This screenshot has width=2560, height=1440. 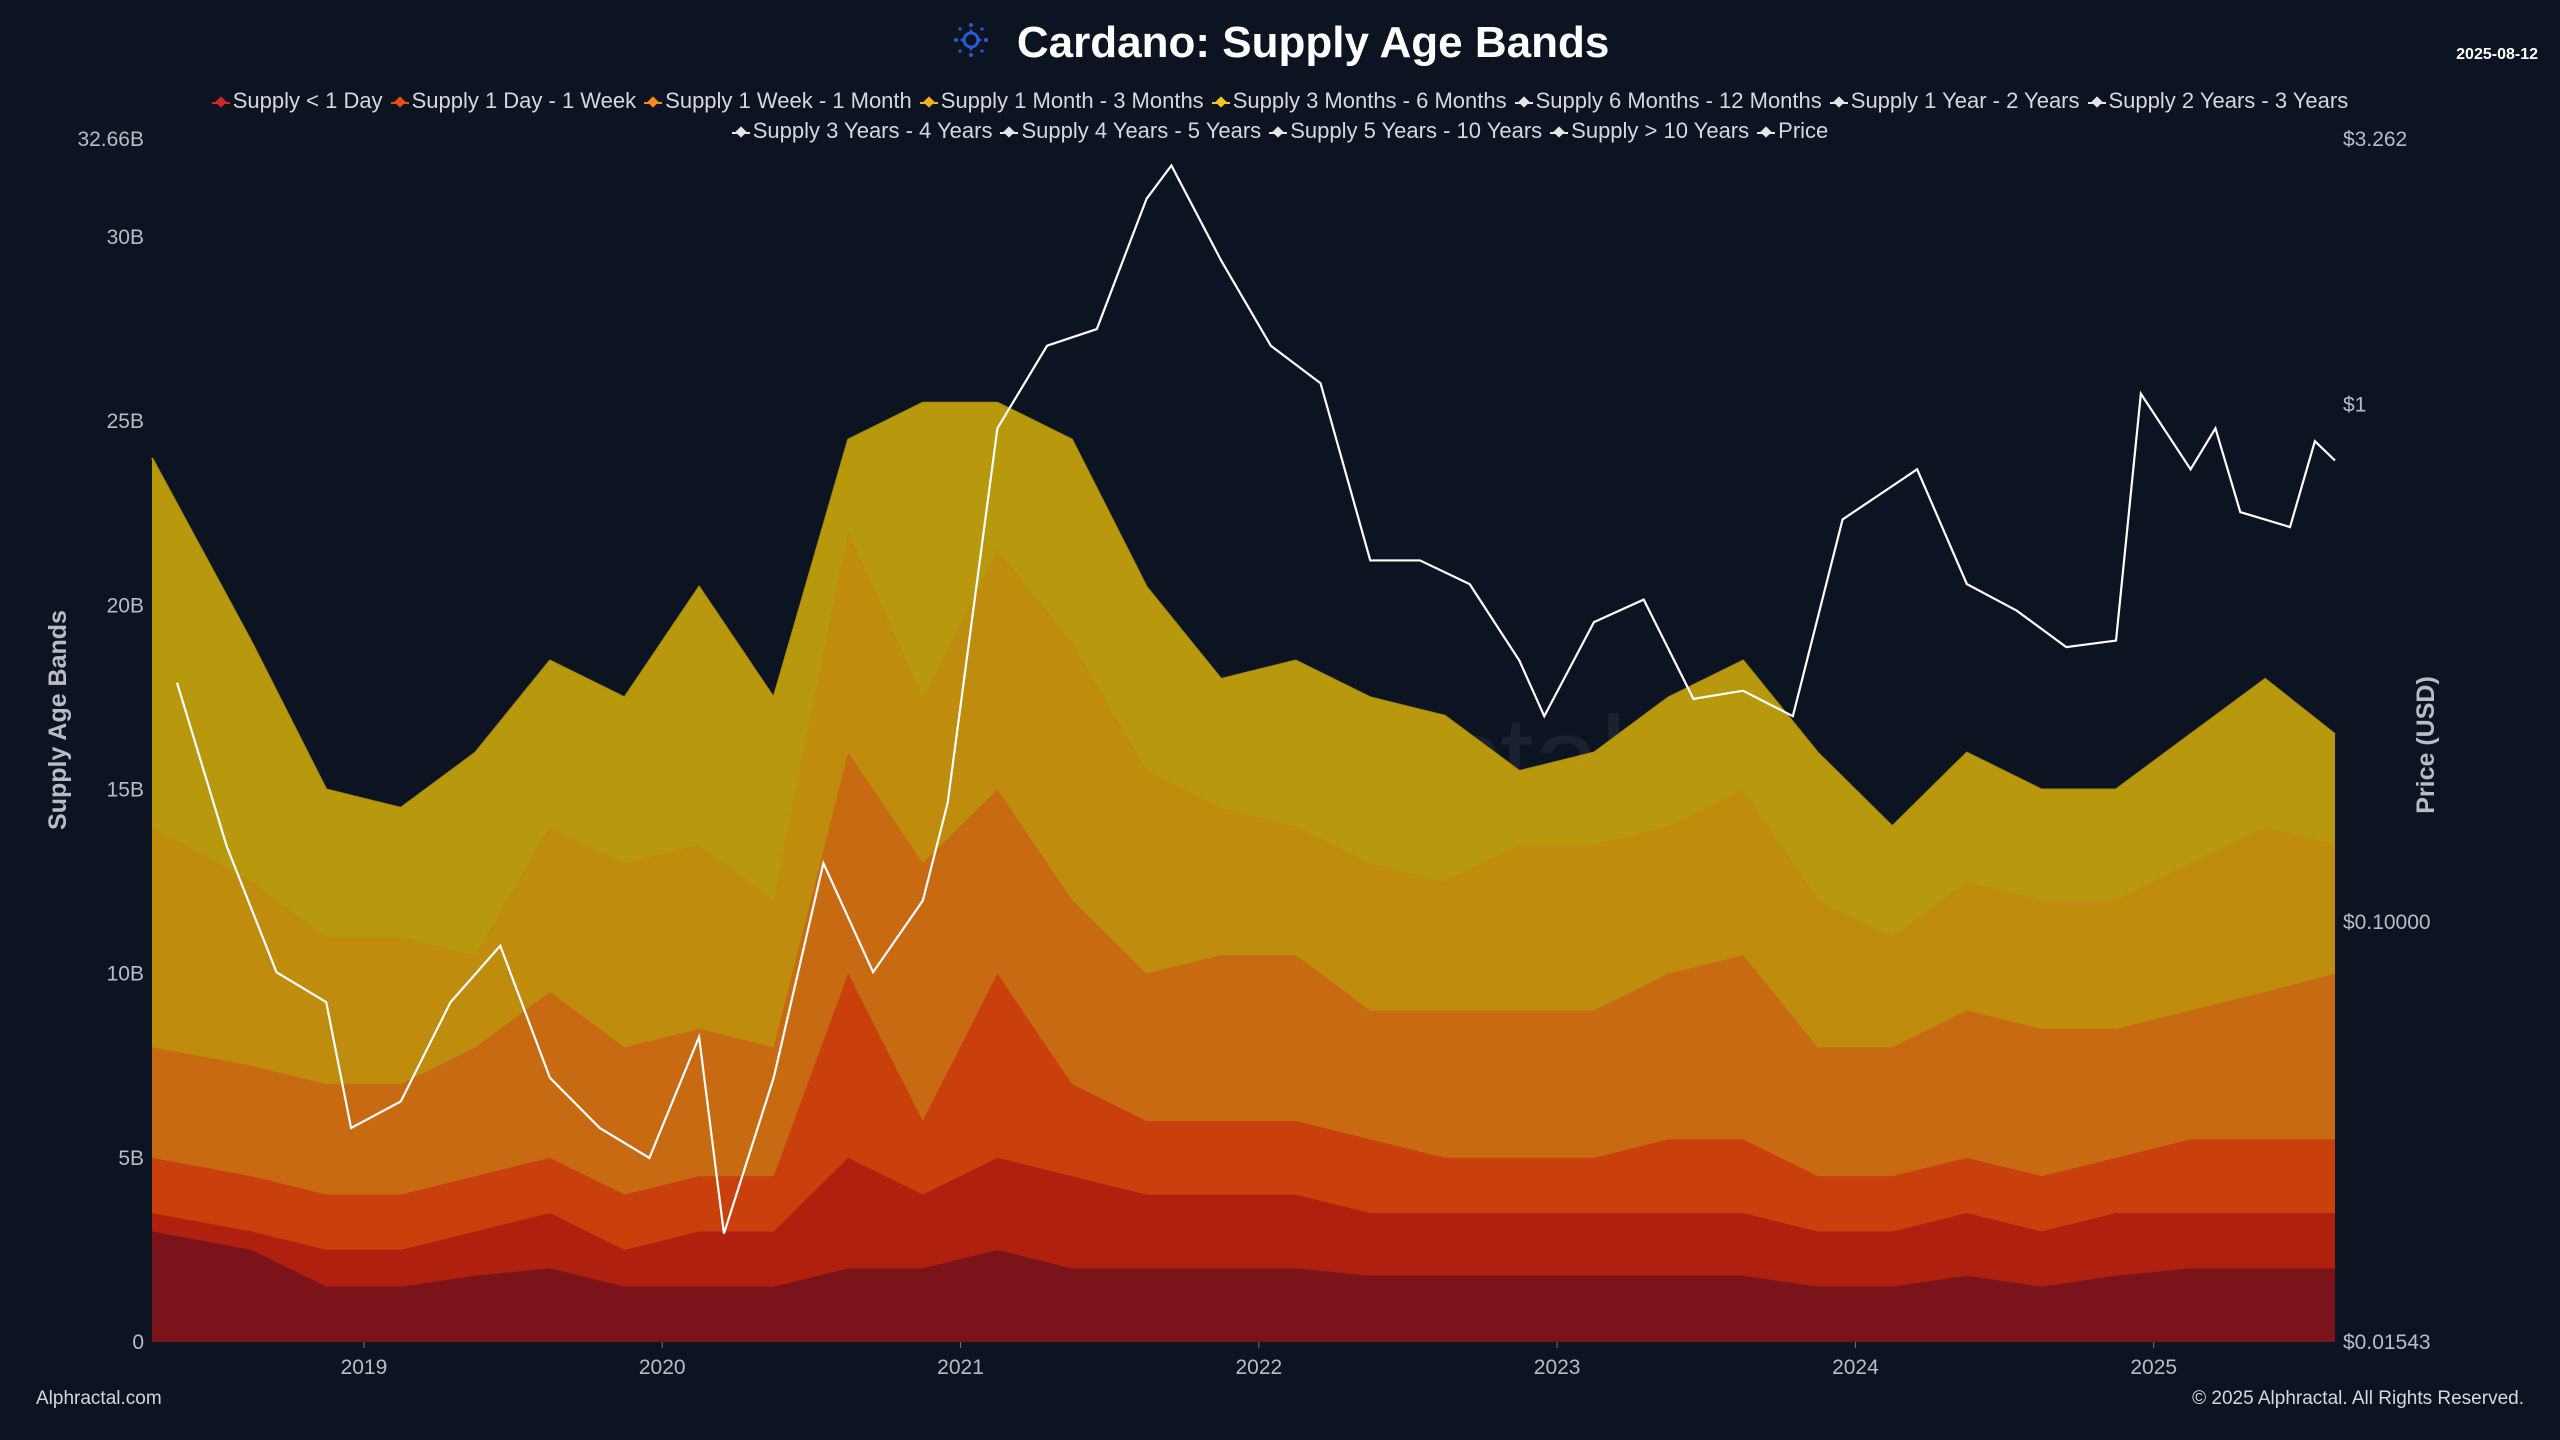 What do you see at coordinates (125, 421) in the screenshot?
I see `y-tick-label: 25B` at bounding box center [125, 421].